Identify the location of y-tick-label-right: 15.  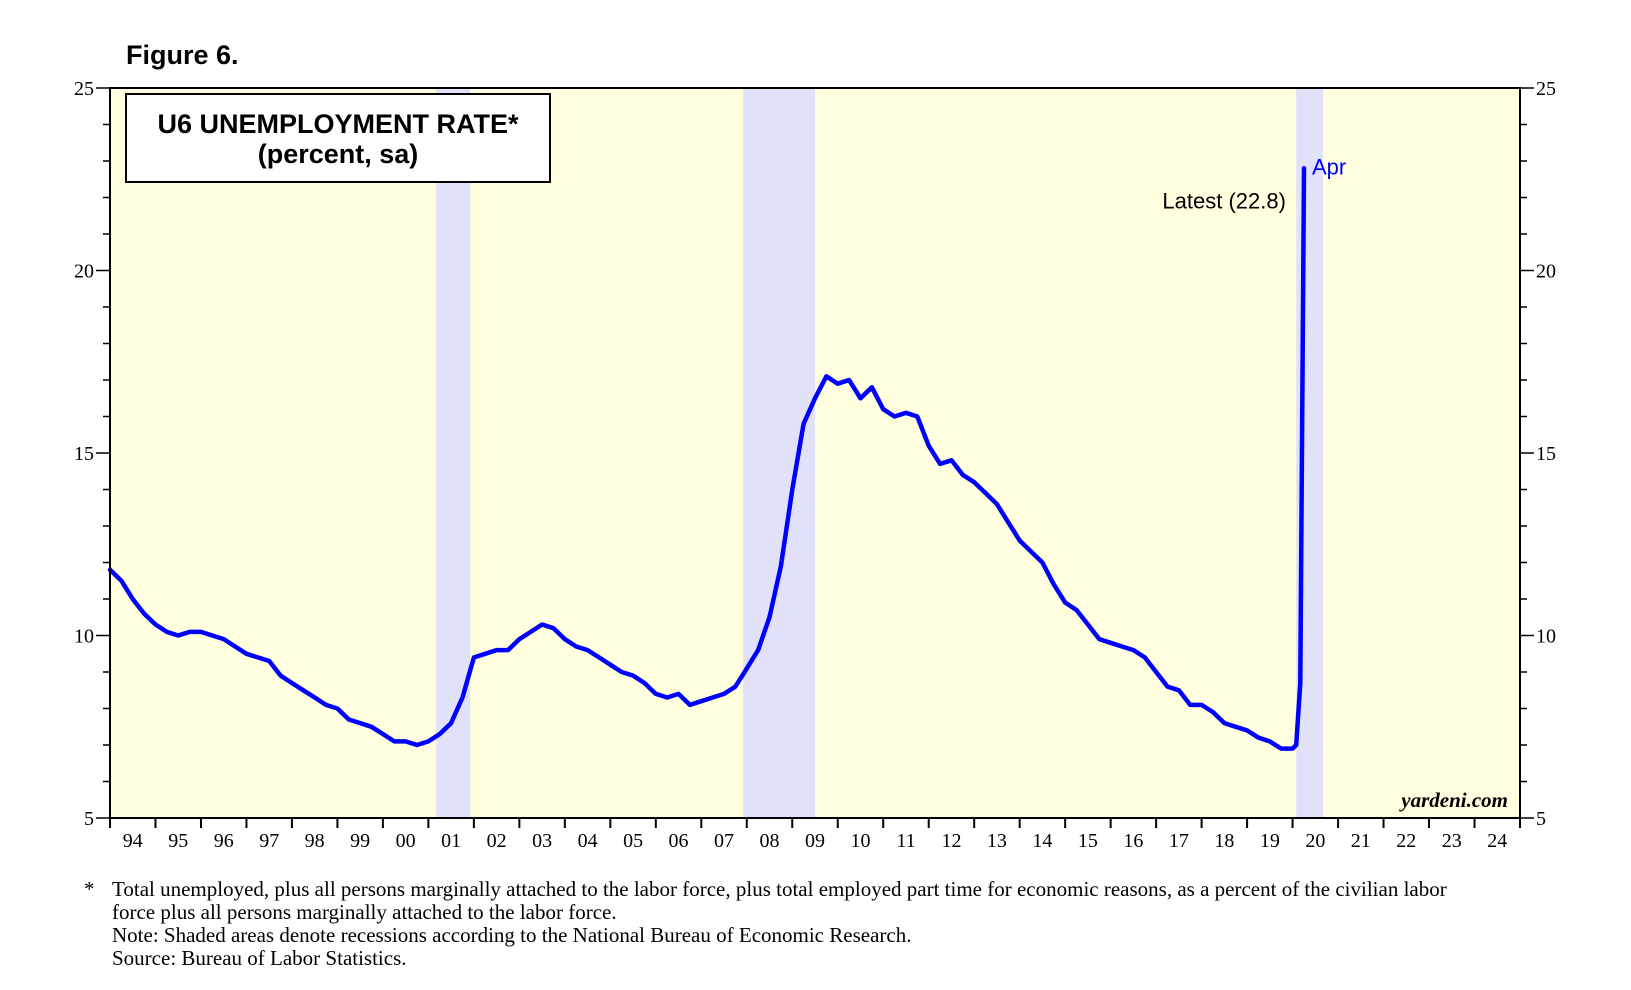
(1546, 454).